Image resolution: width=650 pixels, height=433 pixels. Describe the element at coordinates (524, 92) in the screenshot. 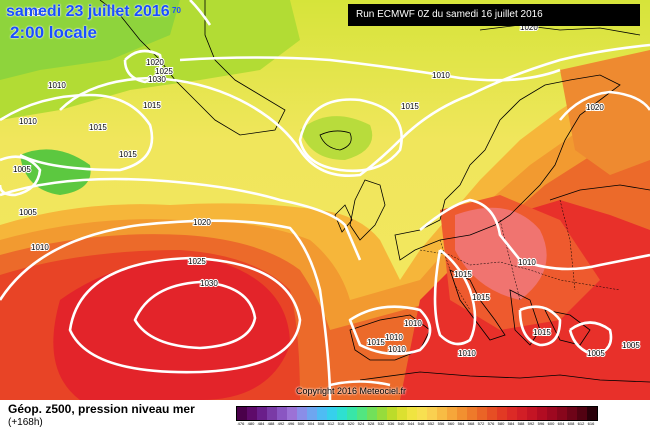

I see `isobar-1015-scandi` at that location.